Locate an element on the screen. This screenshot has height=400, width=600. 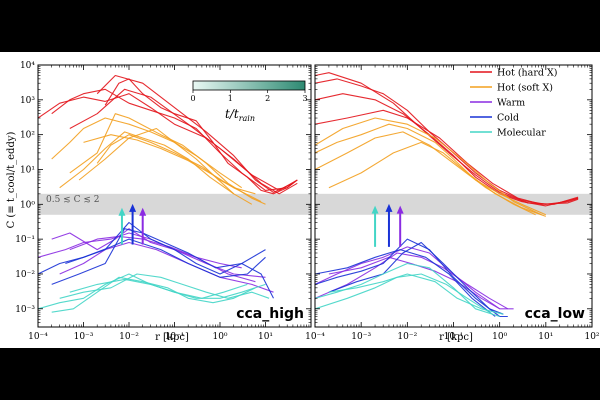
y-axis-label: C (≡ t_cool/t_eddy) is located at coordinates (11, 180).